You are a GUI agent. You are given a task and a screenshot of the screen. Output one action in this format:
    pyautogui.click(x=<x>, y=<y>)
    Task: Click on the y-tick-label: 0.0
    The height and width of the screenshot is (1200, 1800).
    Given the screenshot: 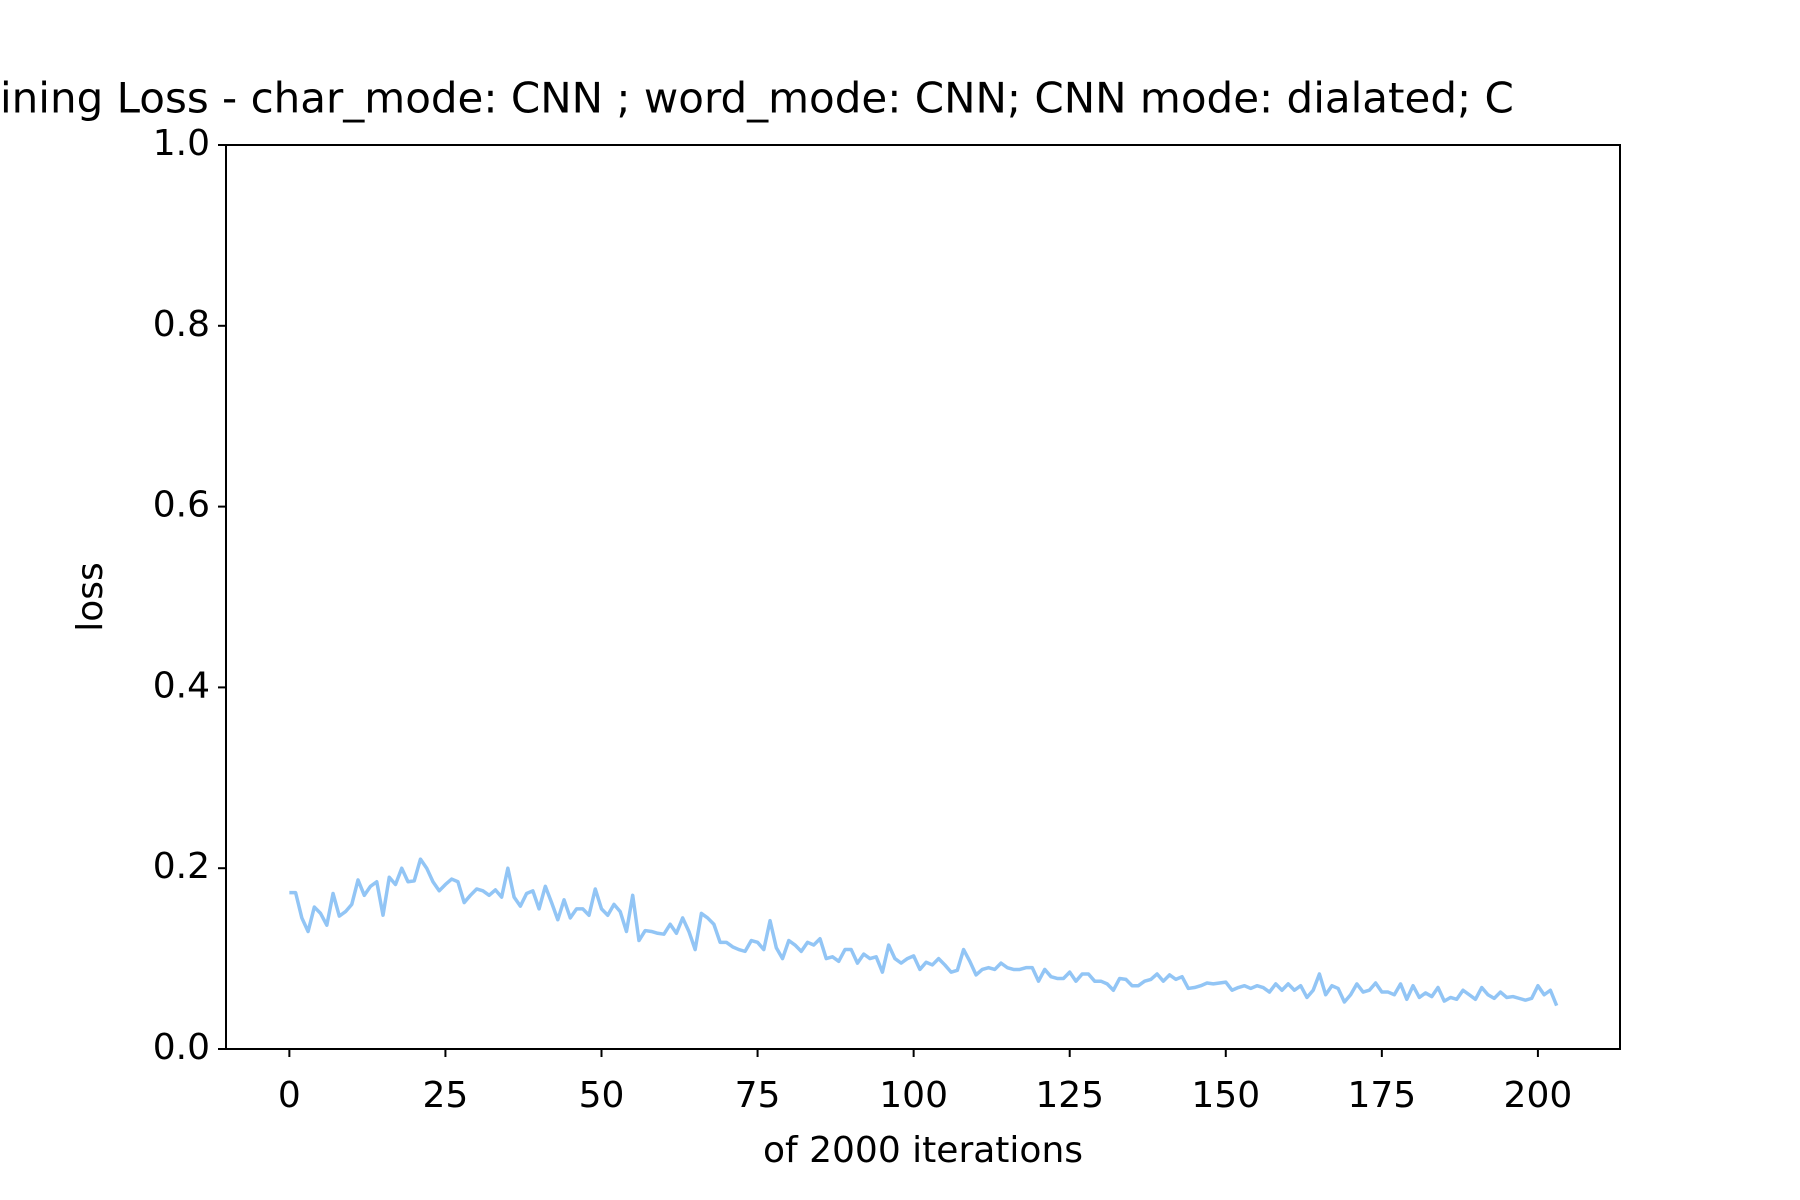 What is the action you would take?
    pyautogui.click(x=181, y=1047)
    